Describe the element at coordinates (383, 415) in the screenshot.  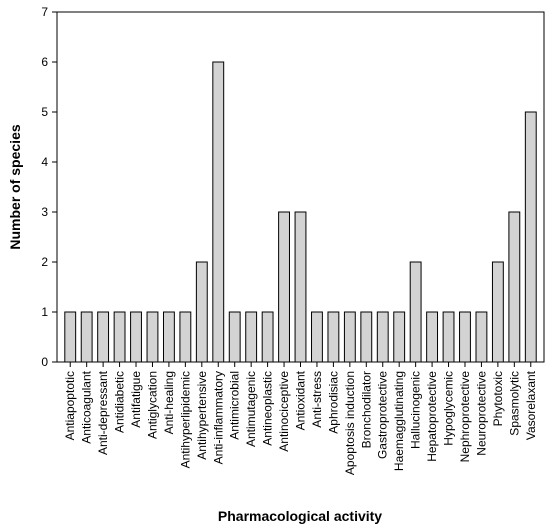
I see `x-tick-label: Gastroprotective` at that location.